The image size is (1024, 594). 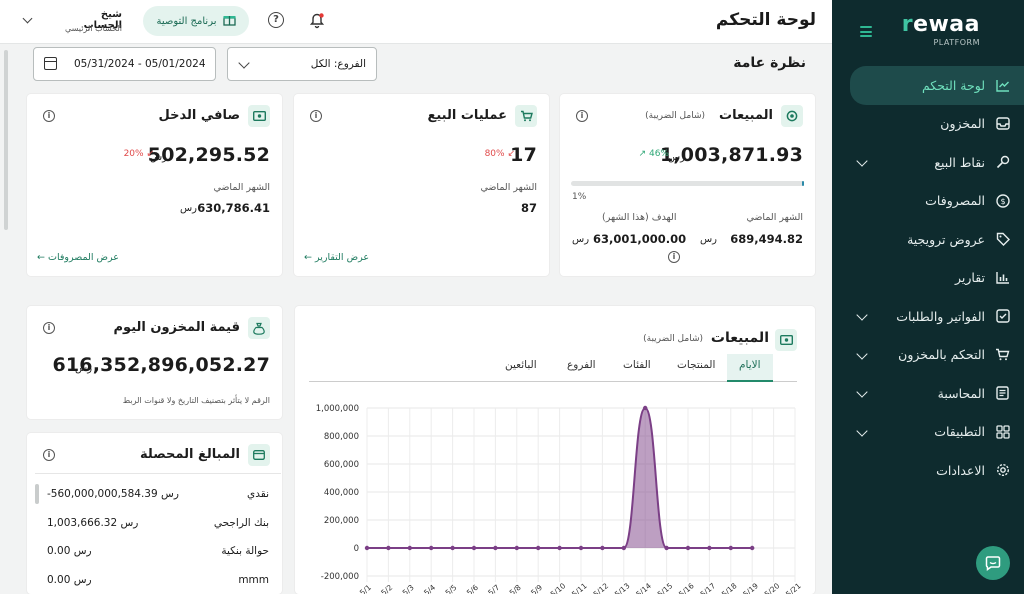 What do you see at coordinates (675, 116) in the screenshot?
I see `sales-subtitle: (شامل الضريبة)` at bounding box center [675, 116].